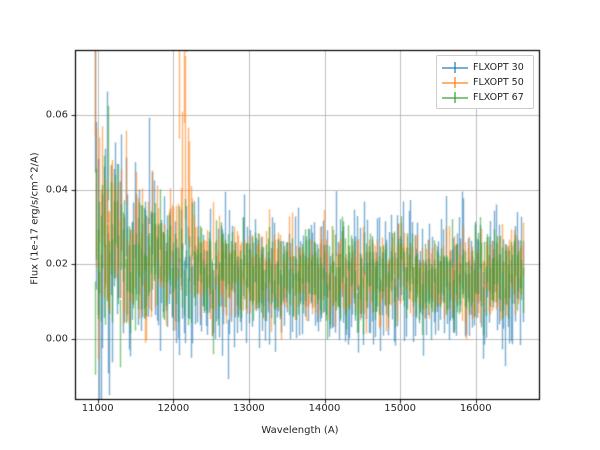  I want to click on y-tick-label: 0.06, so click(56, 115).